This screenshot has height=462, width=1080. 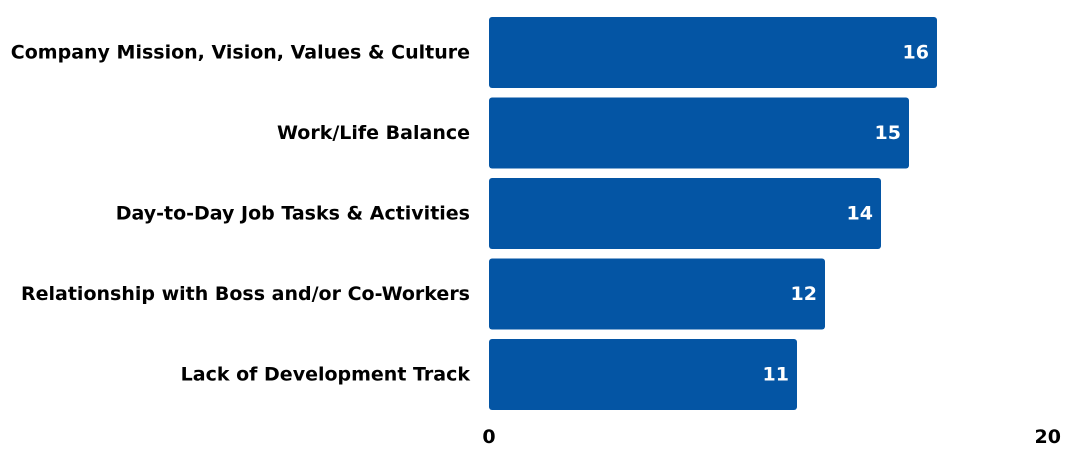 I want to click on x-tick-label: 0, so click(x=488, y=437).